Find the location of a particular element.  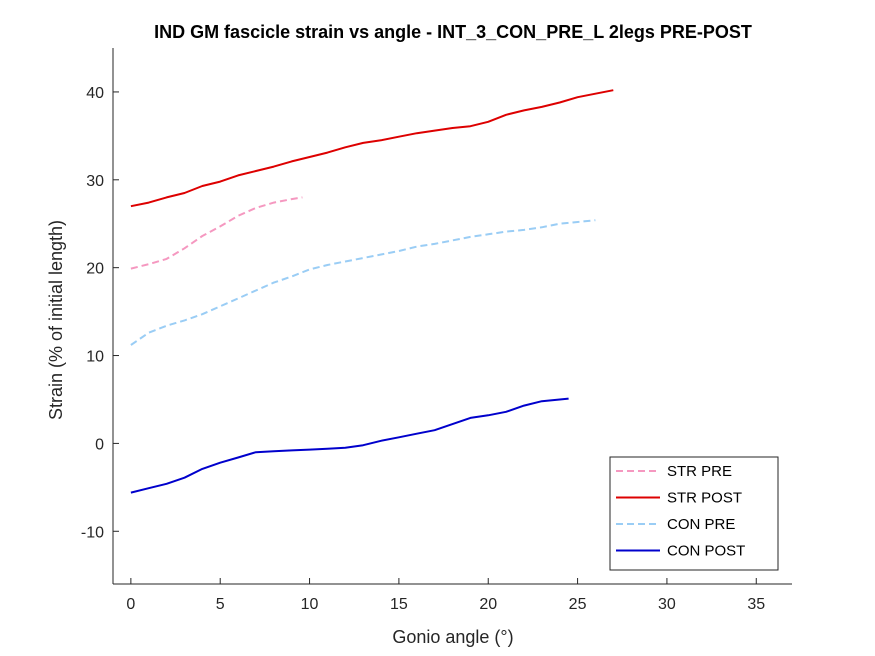

y-tick-label: 0 is located at coordinates (99, 444).